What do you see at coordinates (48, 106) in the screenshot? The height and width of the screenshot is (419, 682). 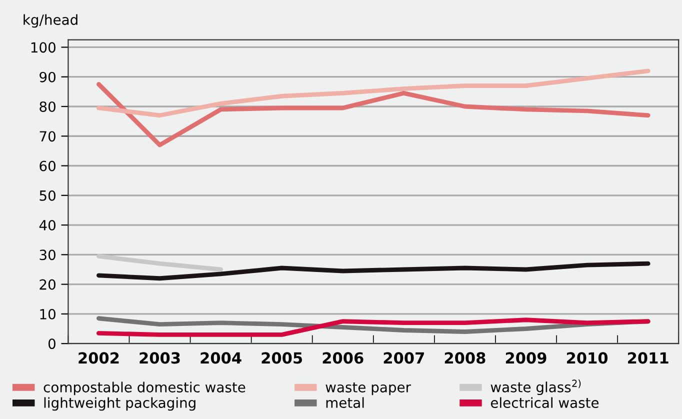 I see `y-tick-label: 80` at bounding box center [48, 106].